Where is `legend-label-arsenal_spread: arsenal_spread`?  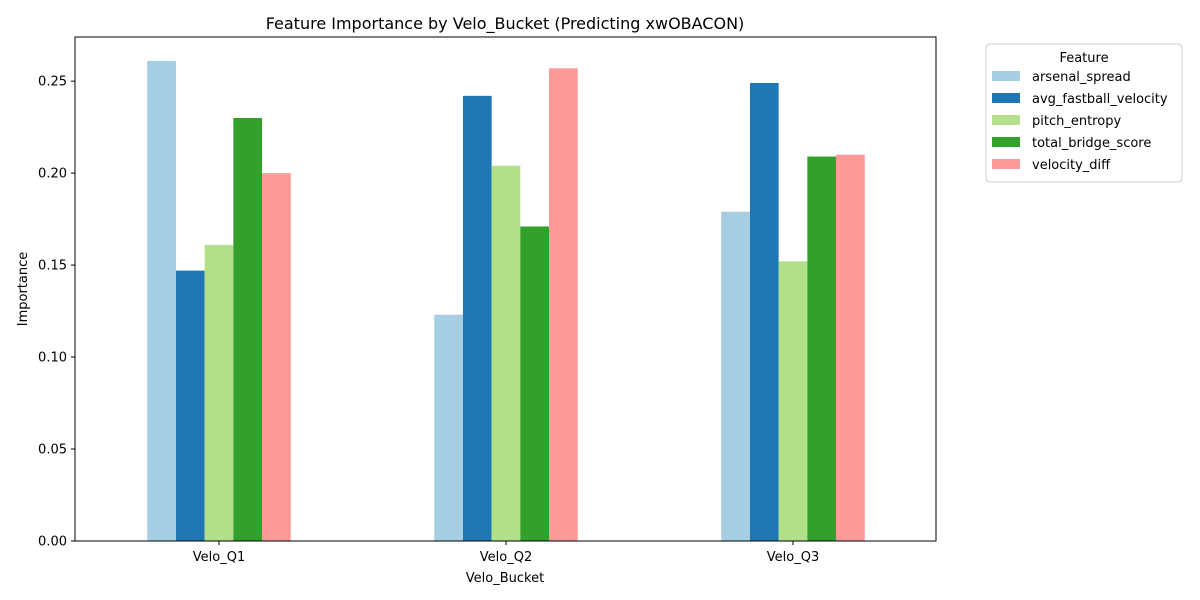 legend-label-arsenal_spread: arsenal_spread is located at coordinates (1081, 77).